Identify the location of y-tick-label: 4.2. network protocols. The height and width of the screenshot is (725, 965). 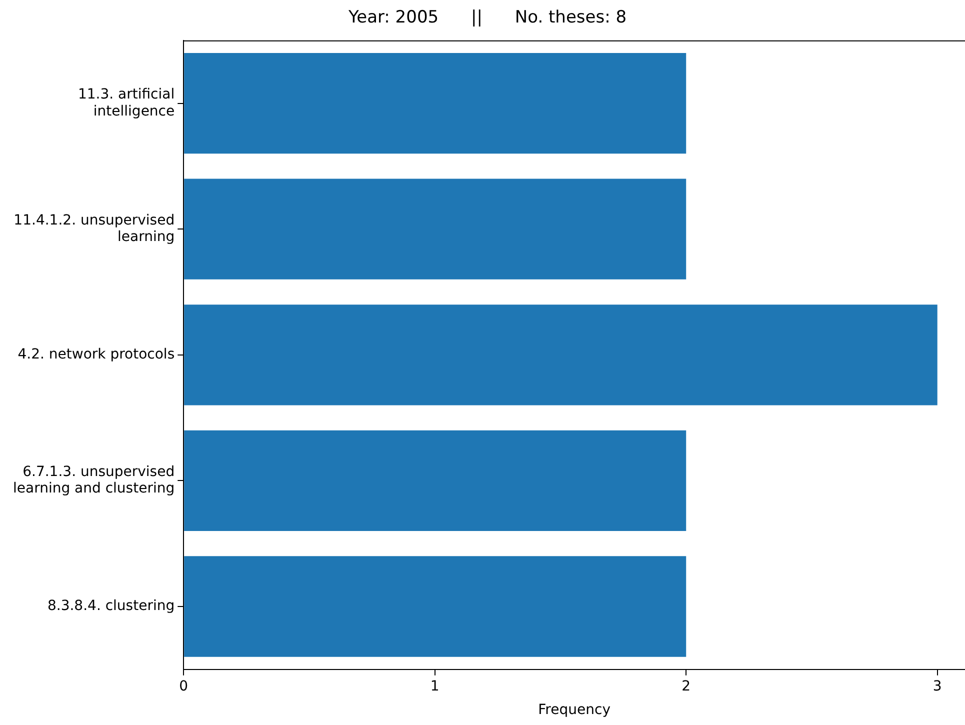
(96, 354).